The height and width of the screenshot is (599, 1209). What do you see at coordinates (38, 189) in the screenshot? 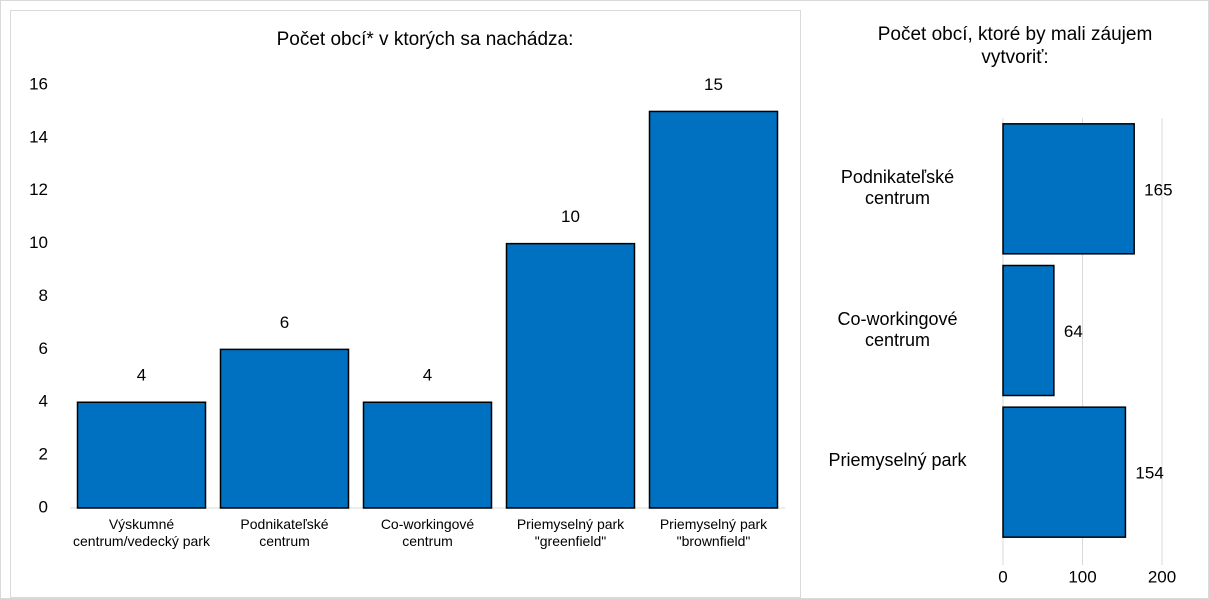
I see `y-tick-label: 12` at bounding box center [38, 189].